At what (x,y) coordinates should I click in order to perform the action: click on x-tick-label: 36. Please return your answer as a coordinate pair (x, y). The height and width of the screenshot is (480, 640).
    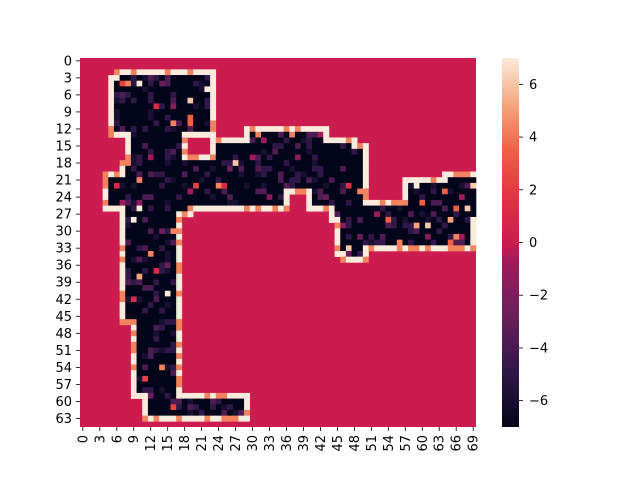
    Looking at the image, I should click on (287, 443).